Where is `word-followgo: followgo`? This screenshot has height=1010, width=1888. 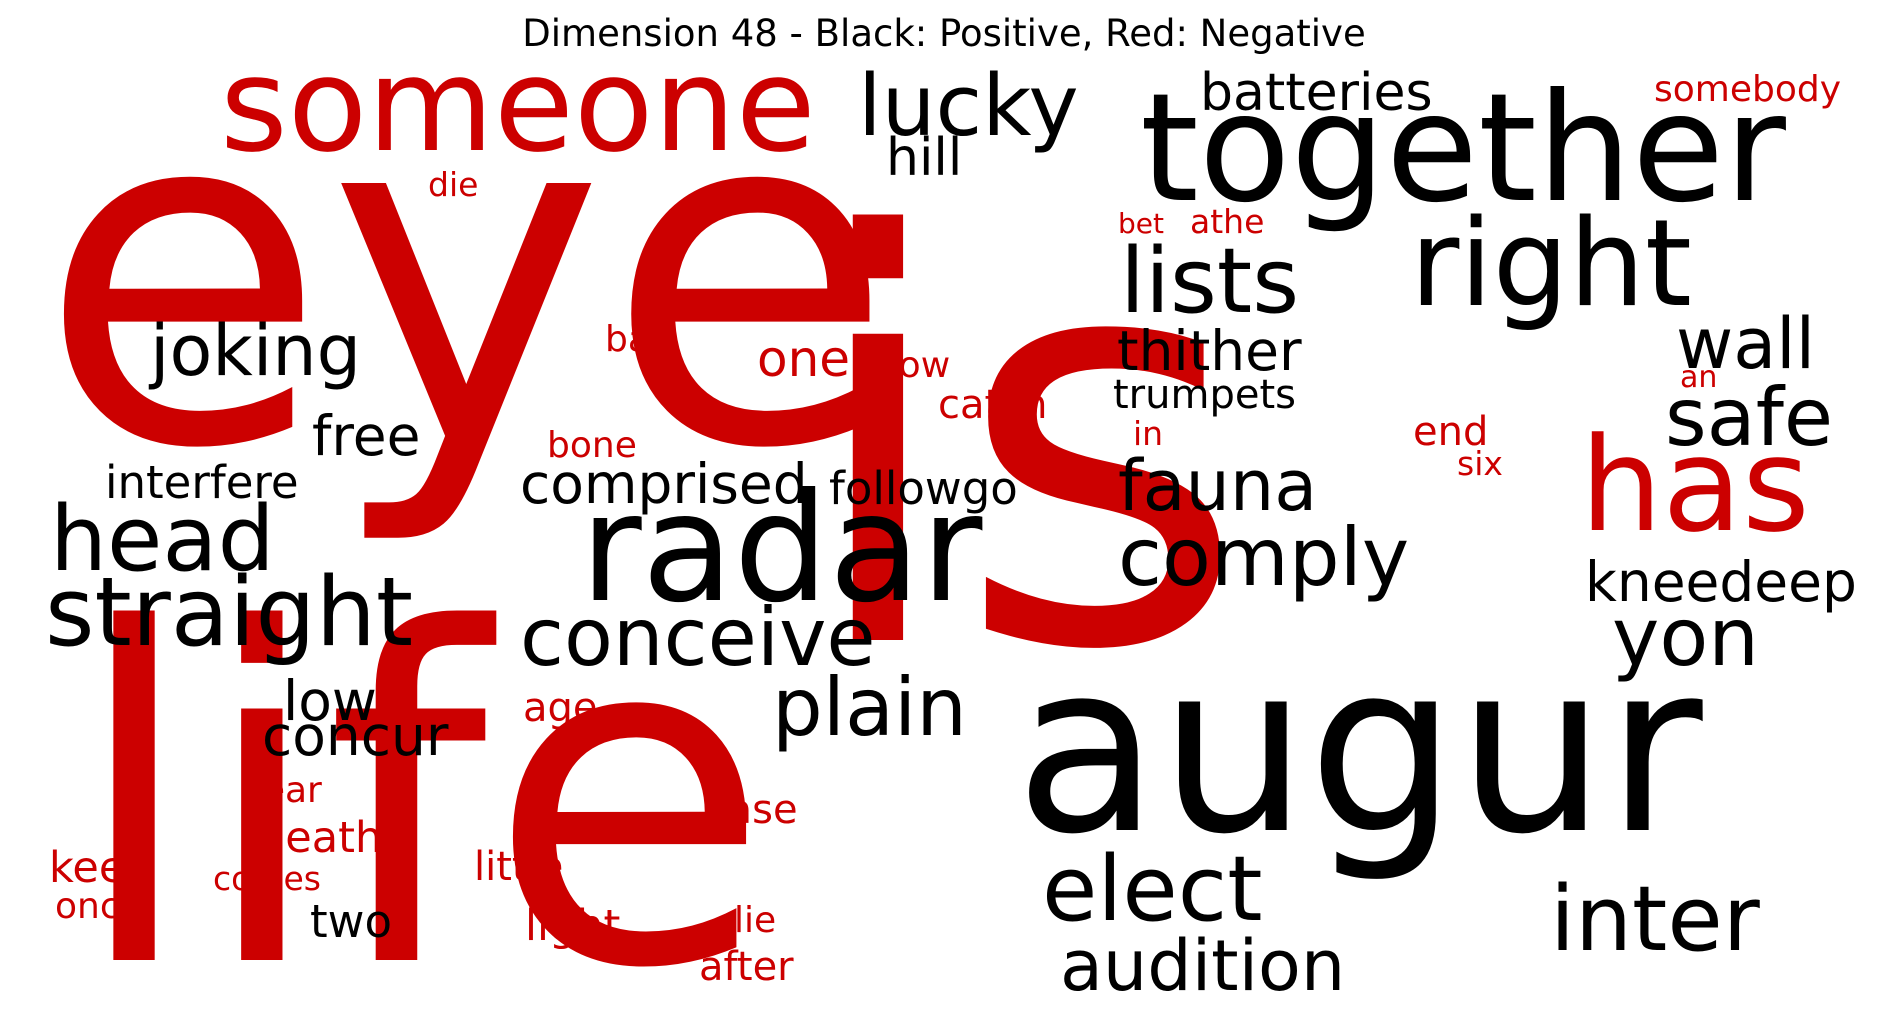 word-followgo: followgo is located at coordinates (923, 488).